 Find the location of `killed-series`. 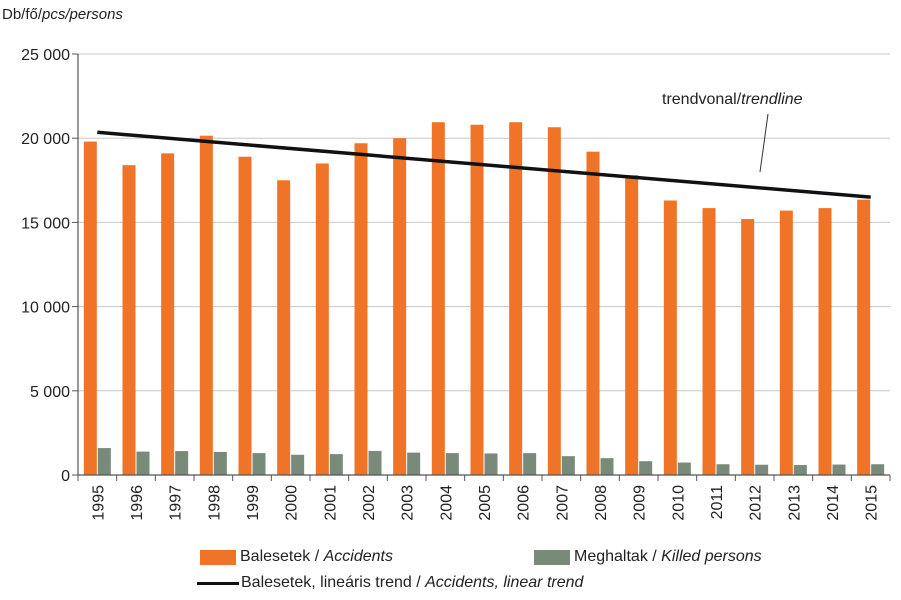

killed-series is located at coordinates (491, 461).